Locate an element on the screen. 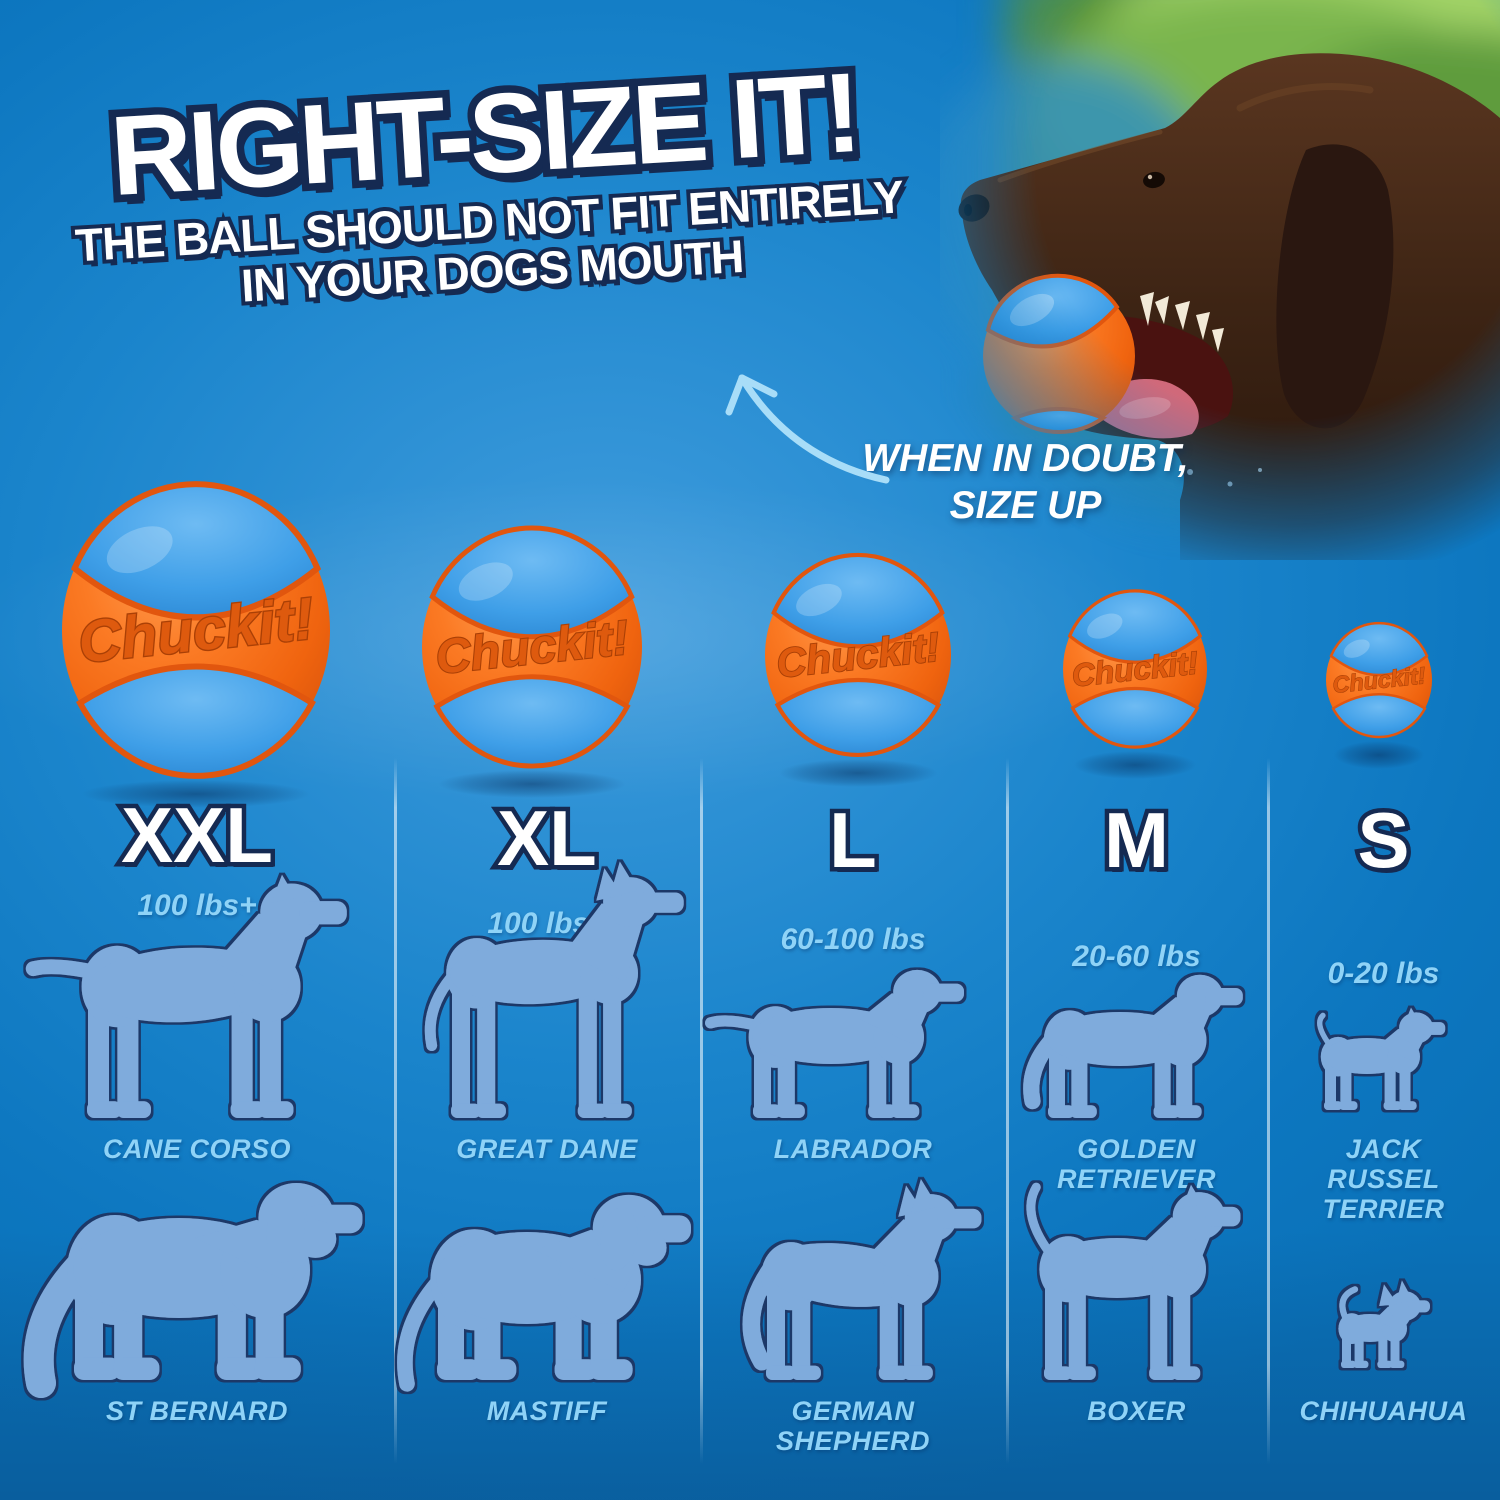 The height and width of the screenshot is (1500, 1500). dog-silhouette-cane-corso is located at coordinates (186, 996).